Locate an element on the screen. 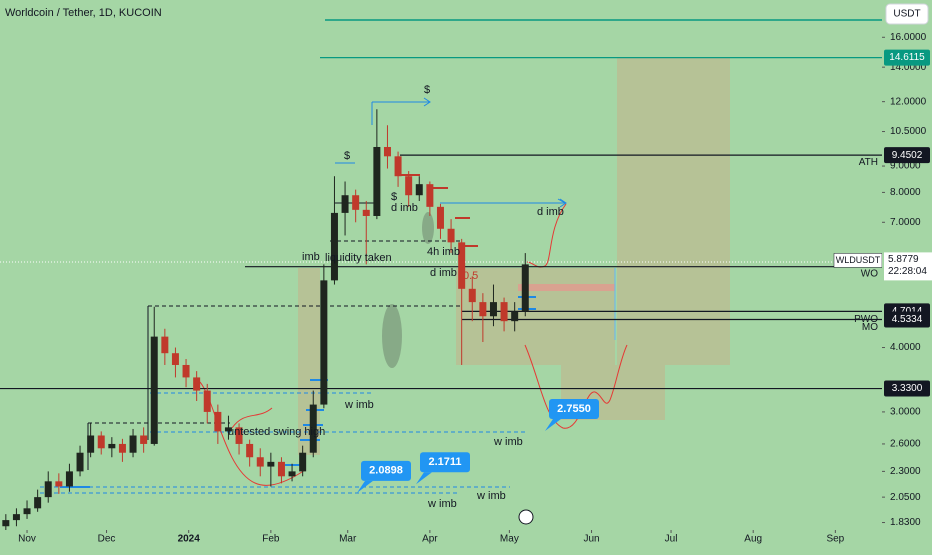  currency: USDT is located at coordinates (906, 14).